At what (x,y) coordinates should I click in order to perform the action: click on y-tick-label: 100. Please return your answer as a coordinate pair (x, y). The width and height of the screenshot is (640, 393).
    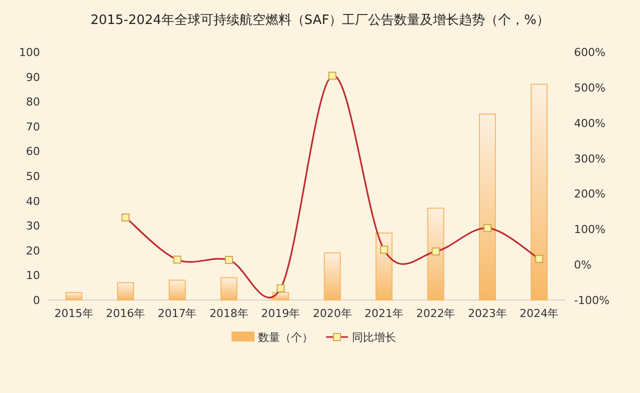
    Looking at the image, I should click on (29, 52).